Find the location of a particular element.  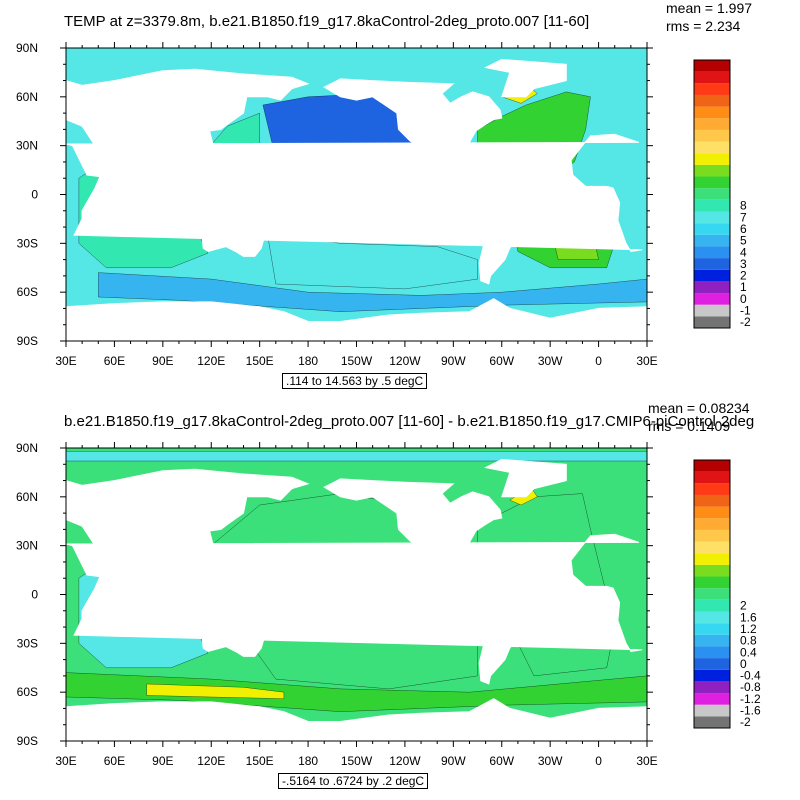

y-tick-label: 60N is located at coordinates (27, 97).